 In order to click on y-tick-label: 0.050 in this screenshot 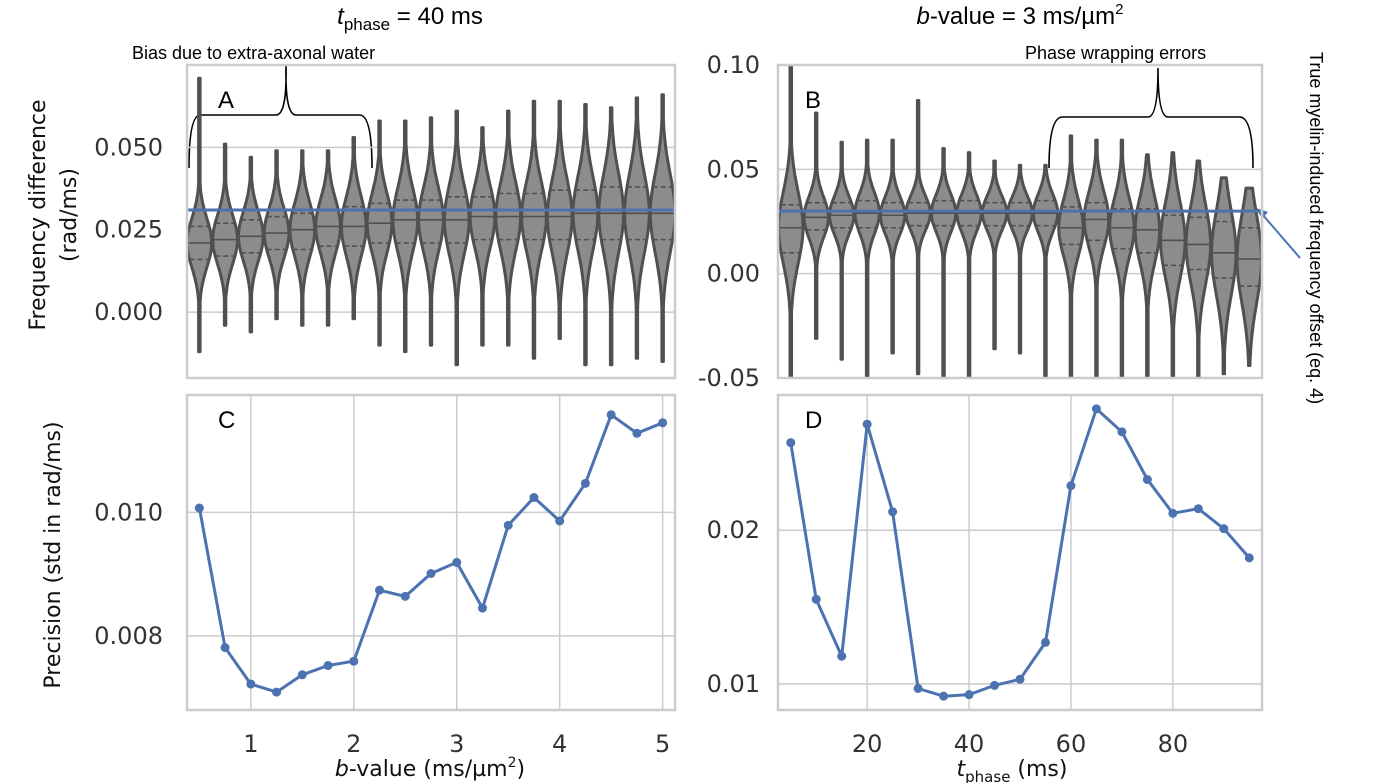, I will do `click(128, 147)`.